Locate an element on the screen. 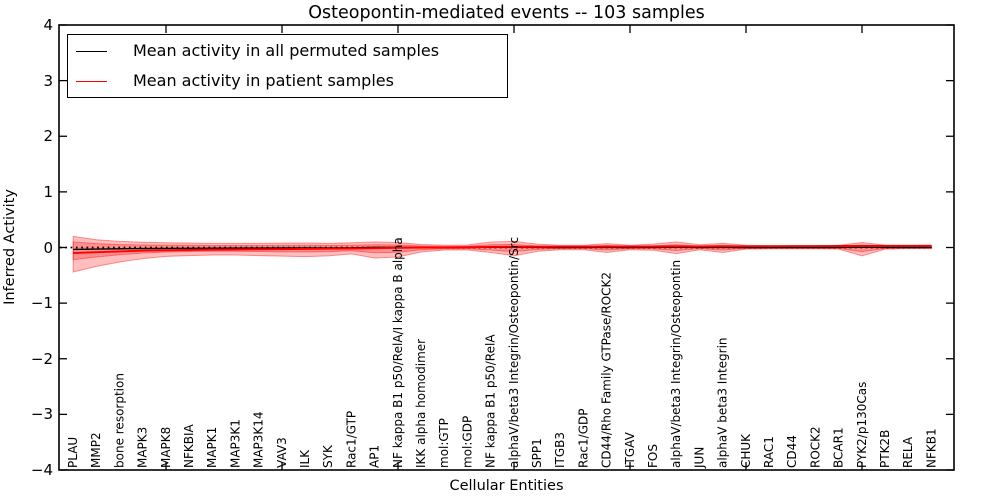  x-category-label: JUN is located at coordinates (699, 458).